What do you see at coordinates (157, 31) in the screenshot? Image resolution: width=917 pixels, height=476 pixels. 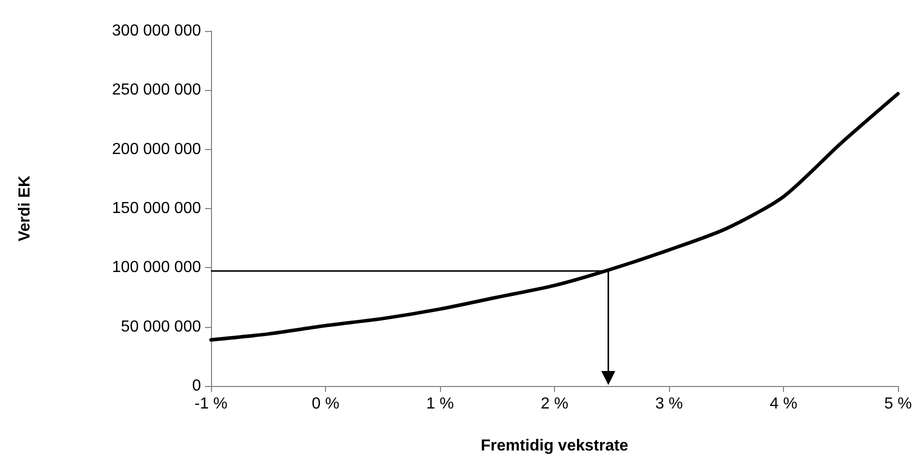 I see `y-tick-label: 300 000 000` at bounding box center [157, 31].